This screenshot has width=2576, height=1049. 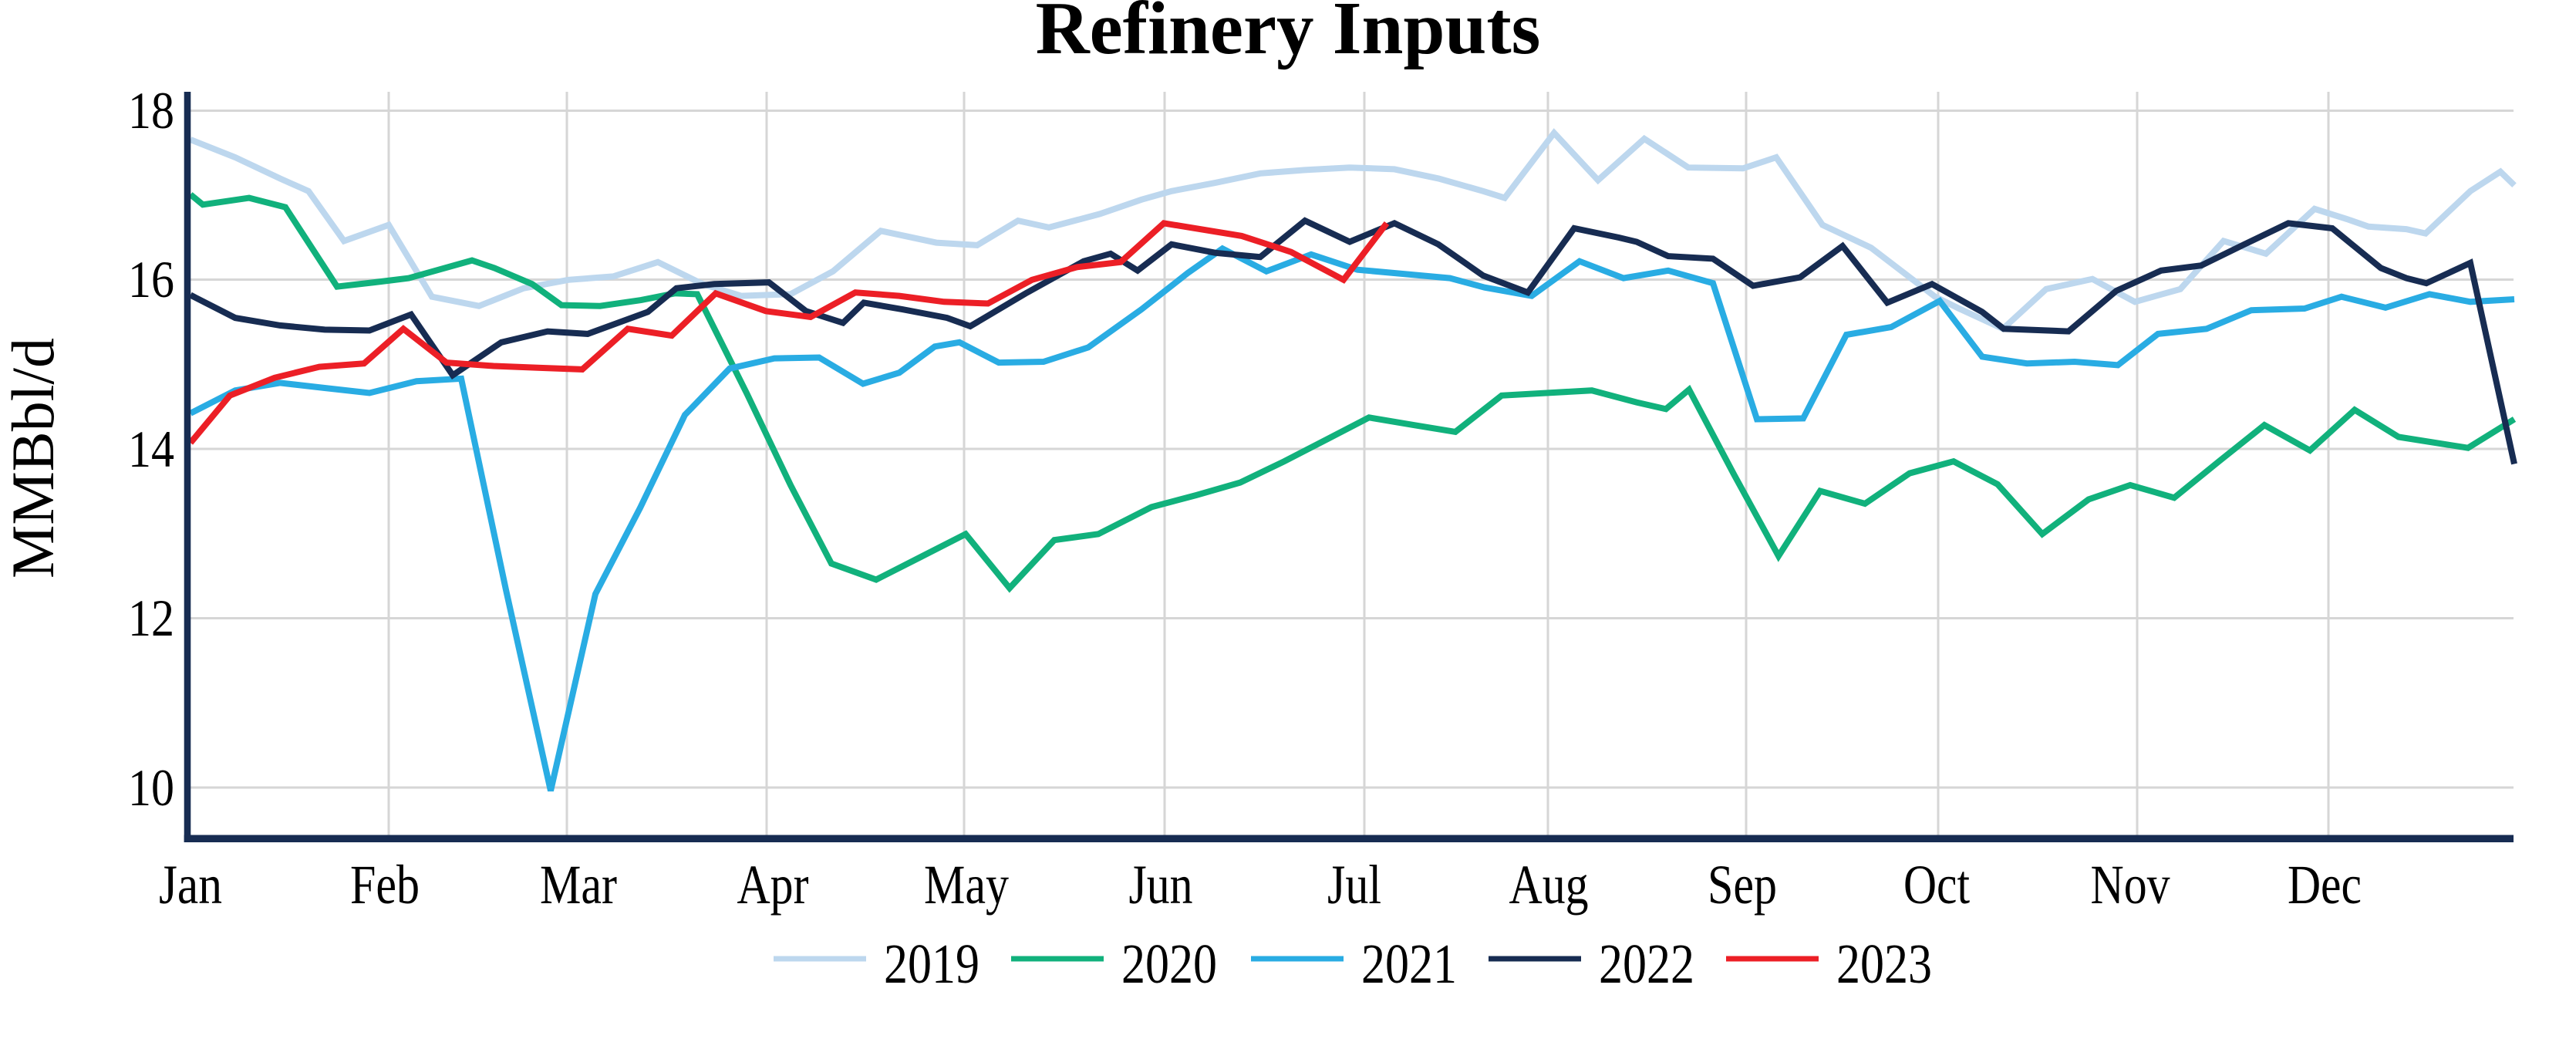 What do you see at coordinates (151, 279) in the screenshot?
I see `svg-text: 16` at bounding box center [151, 279].